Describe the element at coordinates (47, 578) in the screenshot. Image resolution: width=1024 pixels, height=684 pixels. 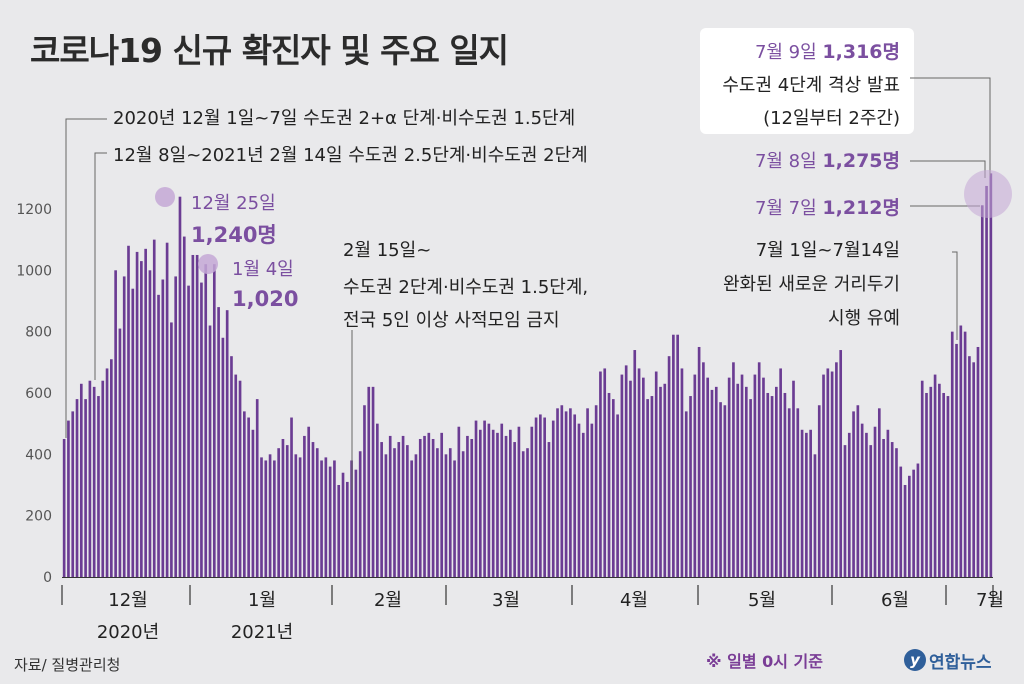
I see `y-tick-label: 0` at that location.